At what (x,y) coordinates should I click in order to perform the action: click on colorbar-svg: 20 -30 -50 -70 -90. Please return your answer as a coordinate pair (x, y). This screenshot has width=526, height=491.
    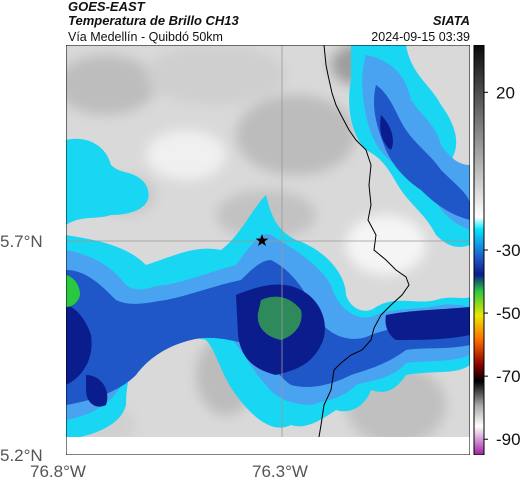
    Looking at the image, I should click on (497, 250).